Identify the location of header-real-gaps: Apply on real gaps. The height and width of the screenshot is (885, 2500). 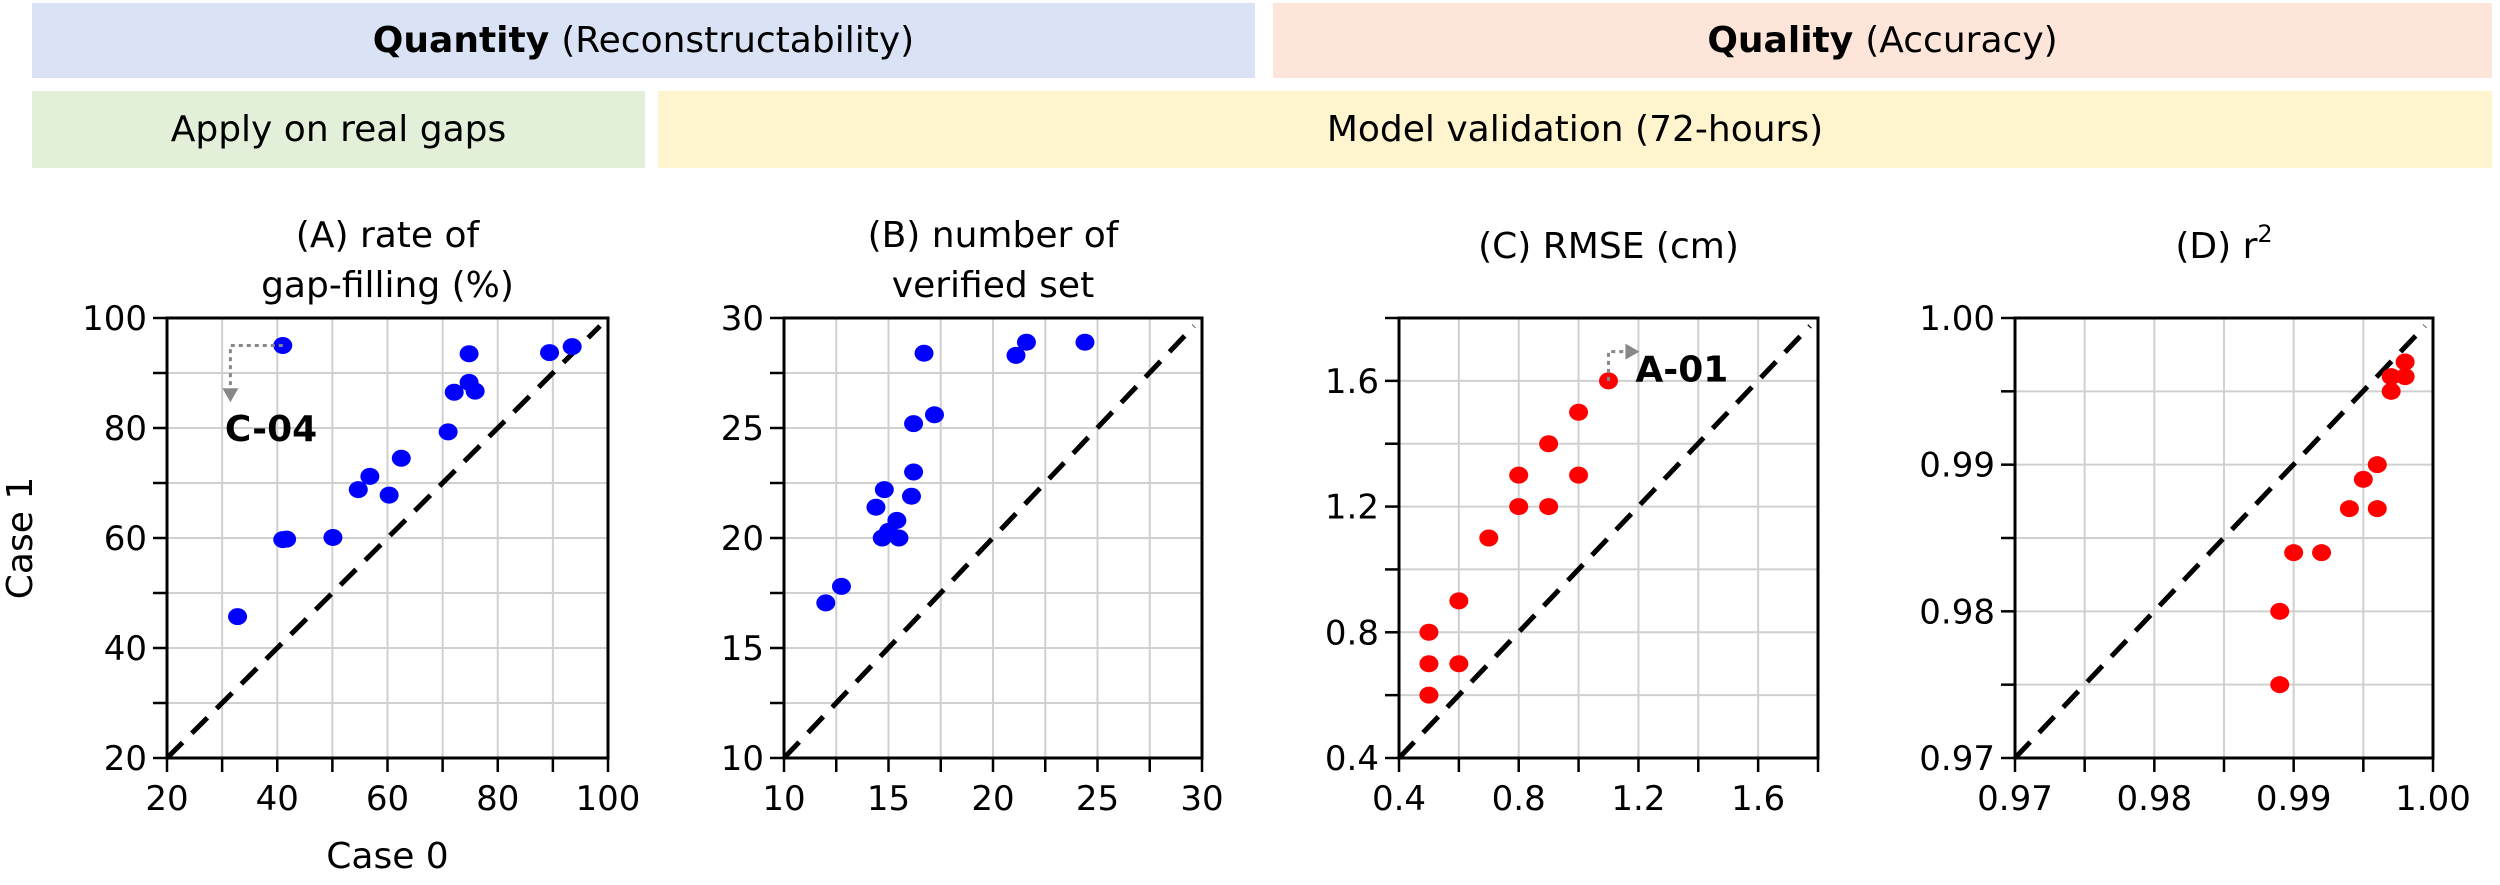
(338, 129).